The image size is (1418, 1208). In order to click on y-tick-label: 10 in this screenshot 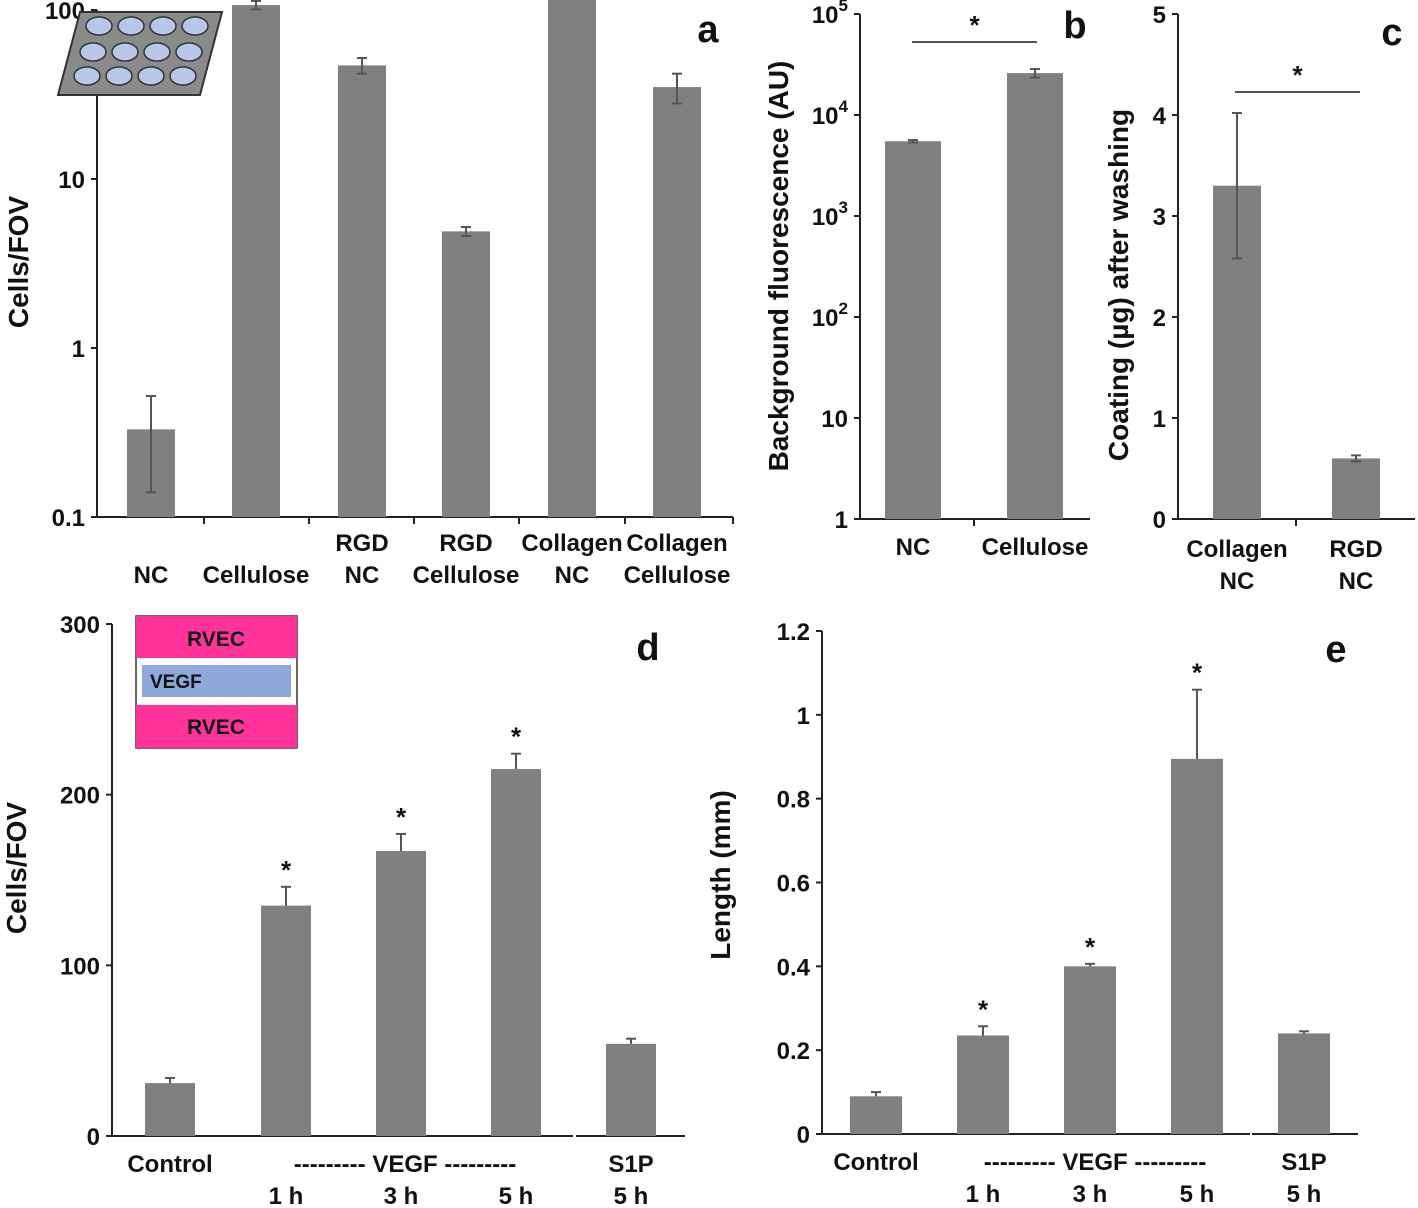, I will do `click(834, 419)`.